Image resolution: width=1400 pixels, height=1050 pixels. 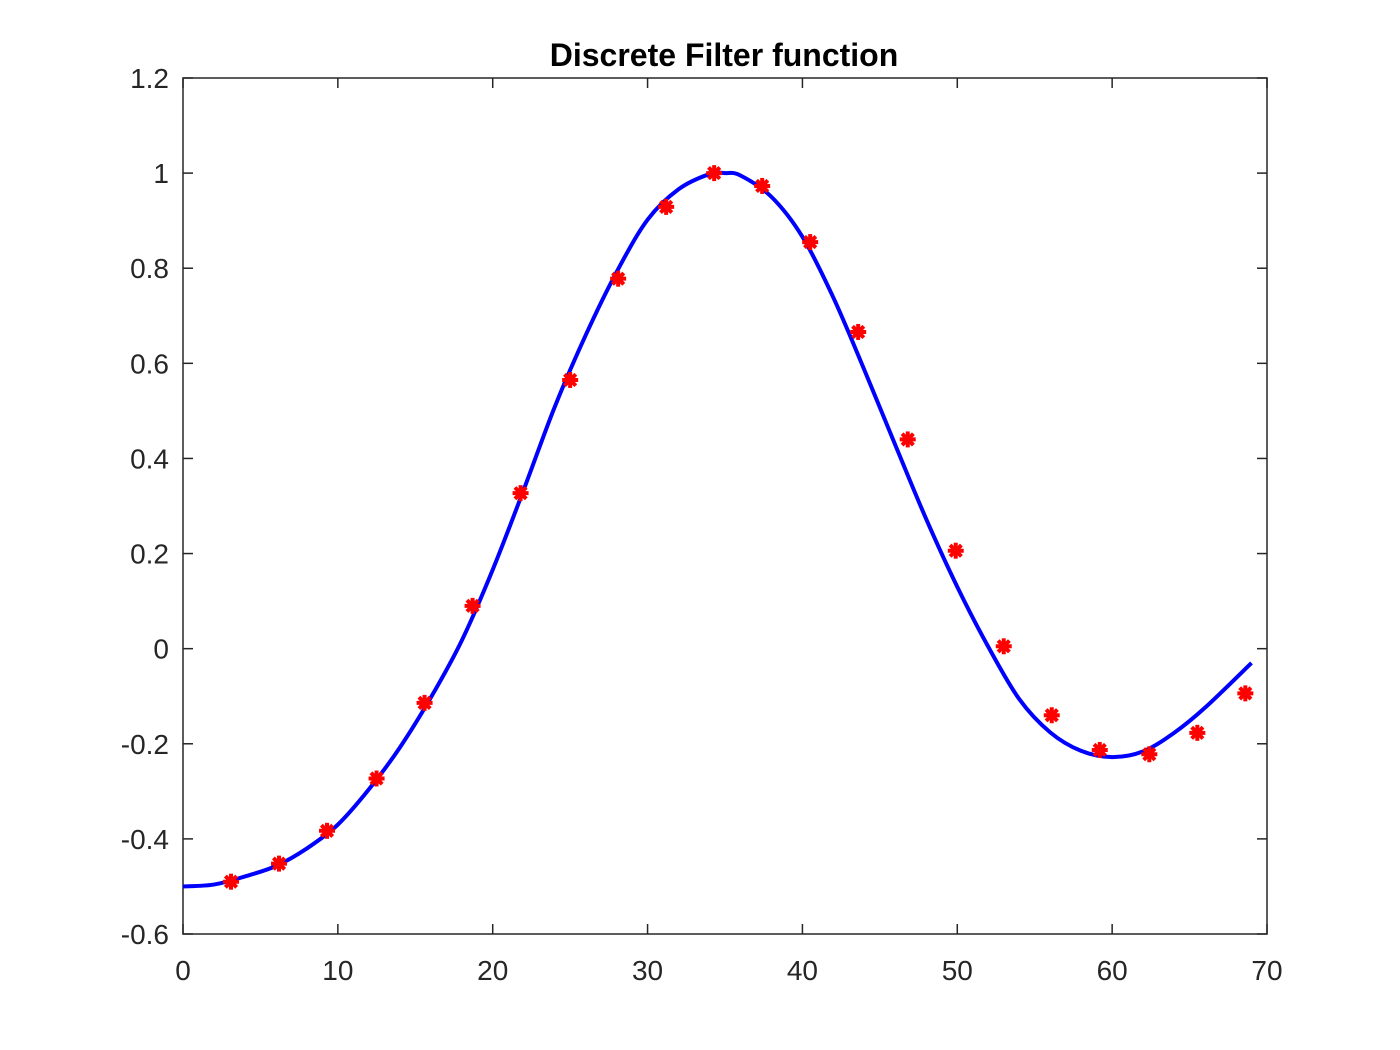 I want to click on y-tick-label: 0.8, so click(x=149, y=268).